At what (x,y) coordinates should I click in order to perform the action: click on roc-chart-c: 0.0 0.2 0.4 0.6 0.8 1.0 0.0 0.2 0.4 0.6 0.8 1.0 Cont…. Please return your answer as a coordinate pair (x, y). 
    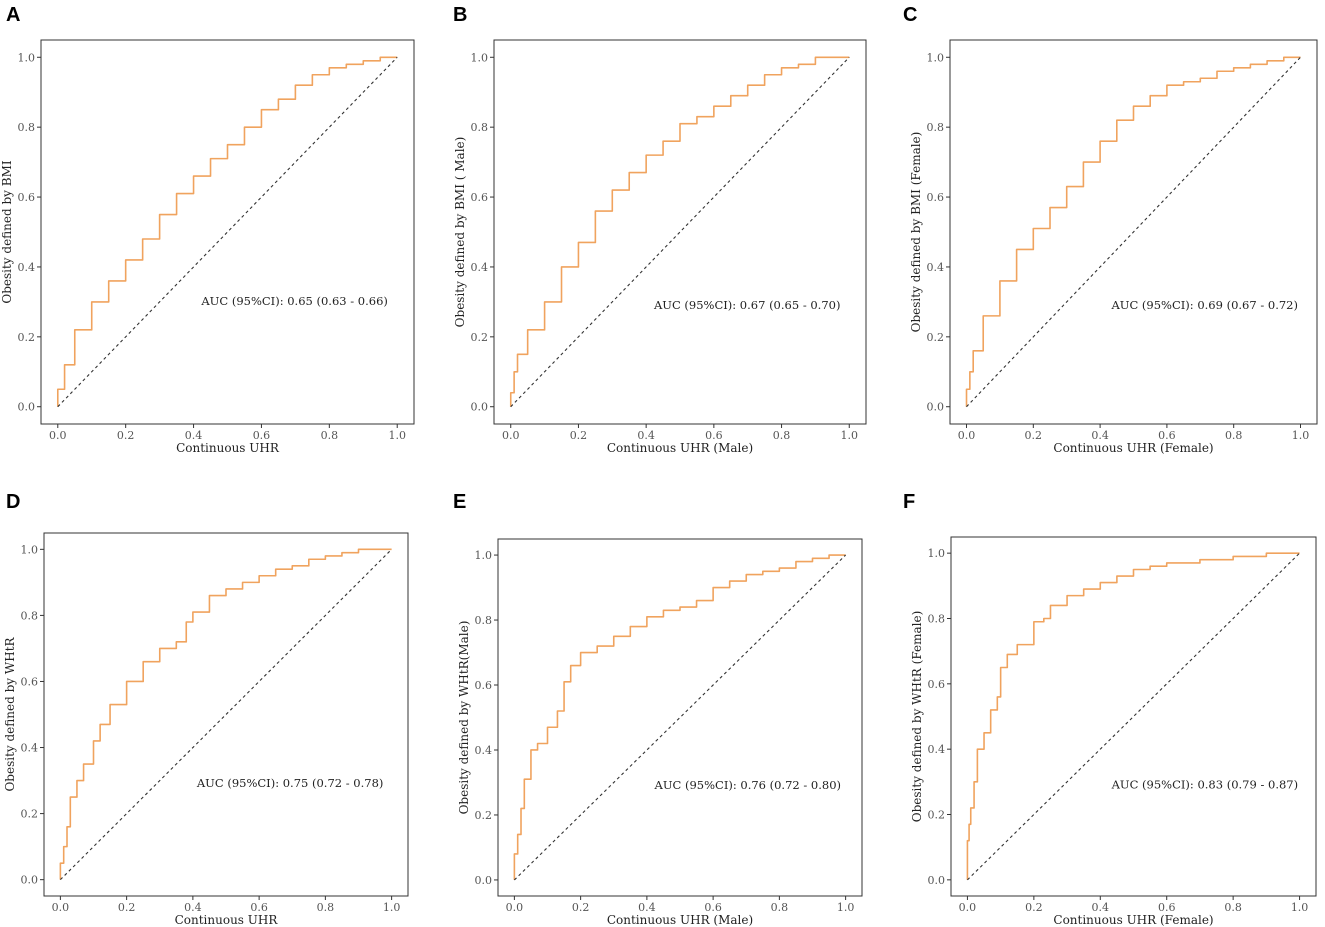
    Looking at the image, I should click on (1113, 247).